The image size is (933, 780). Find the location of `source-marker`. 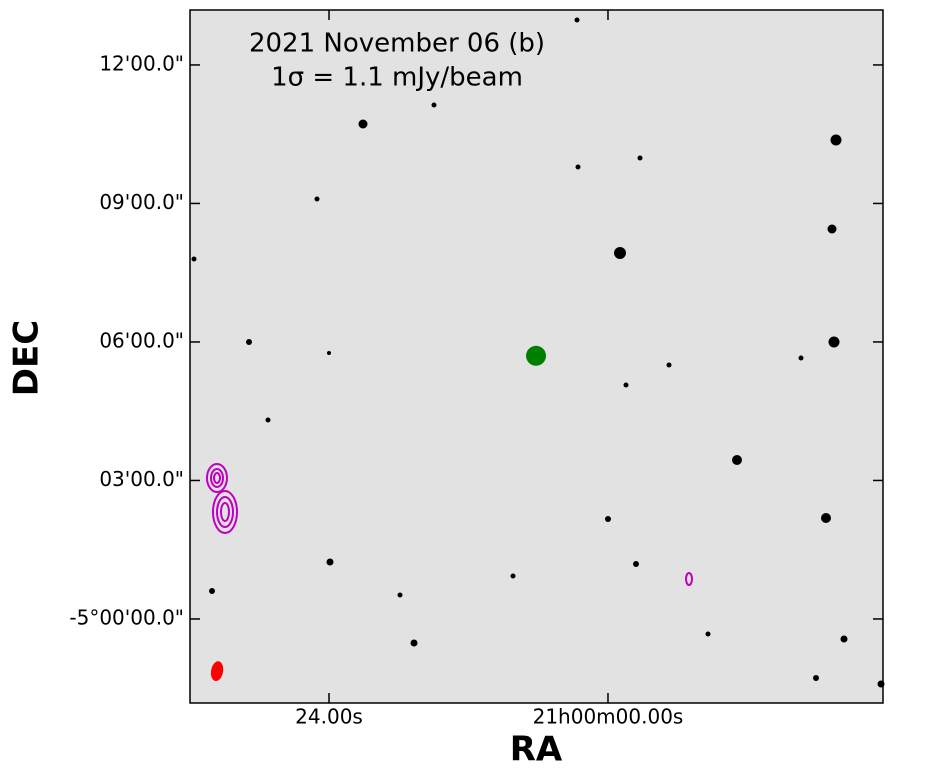

source-marker is located at coordinates (536, 355).